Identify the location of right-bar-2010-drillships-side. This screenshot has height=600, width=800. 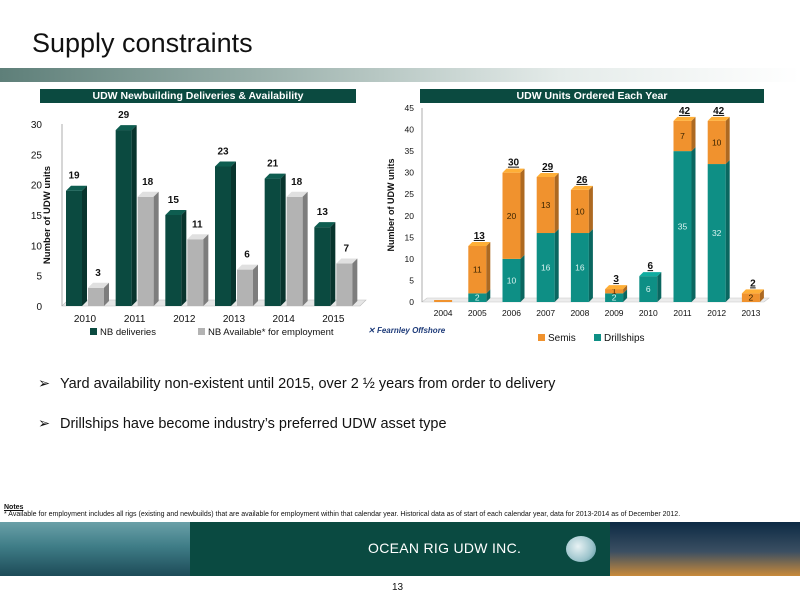
(659, 287).